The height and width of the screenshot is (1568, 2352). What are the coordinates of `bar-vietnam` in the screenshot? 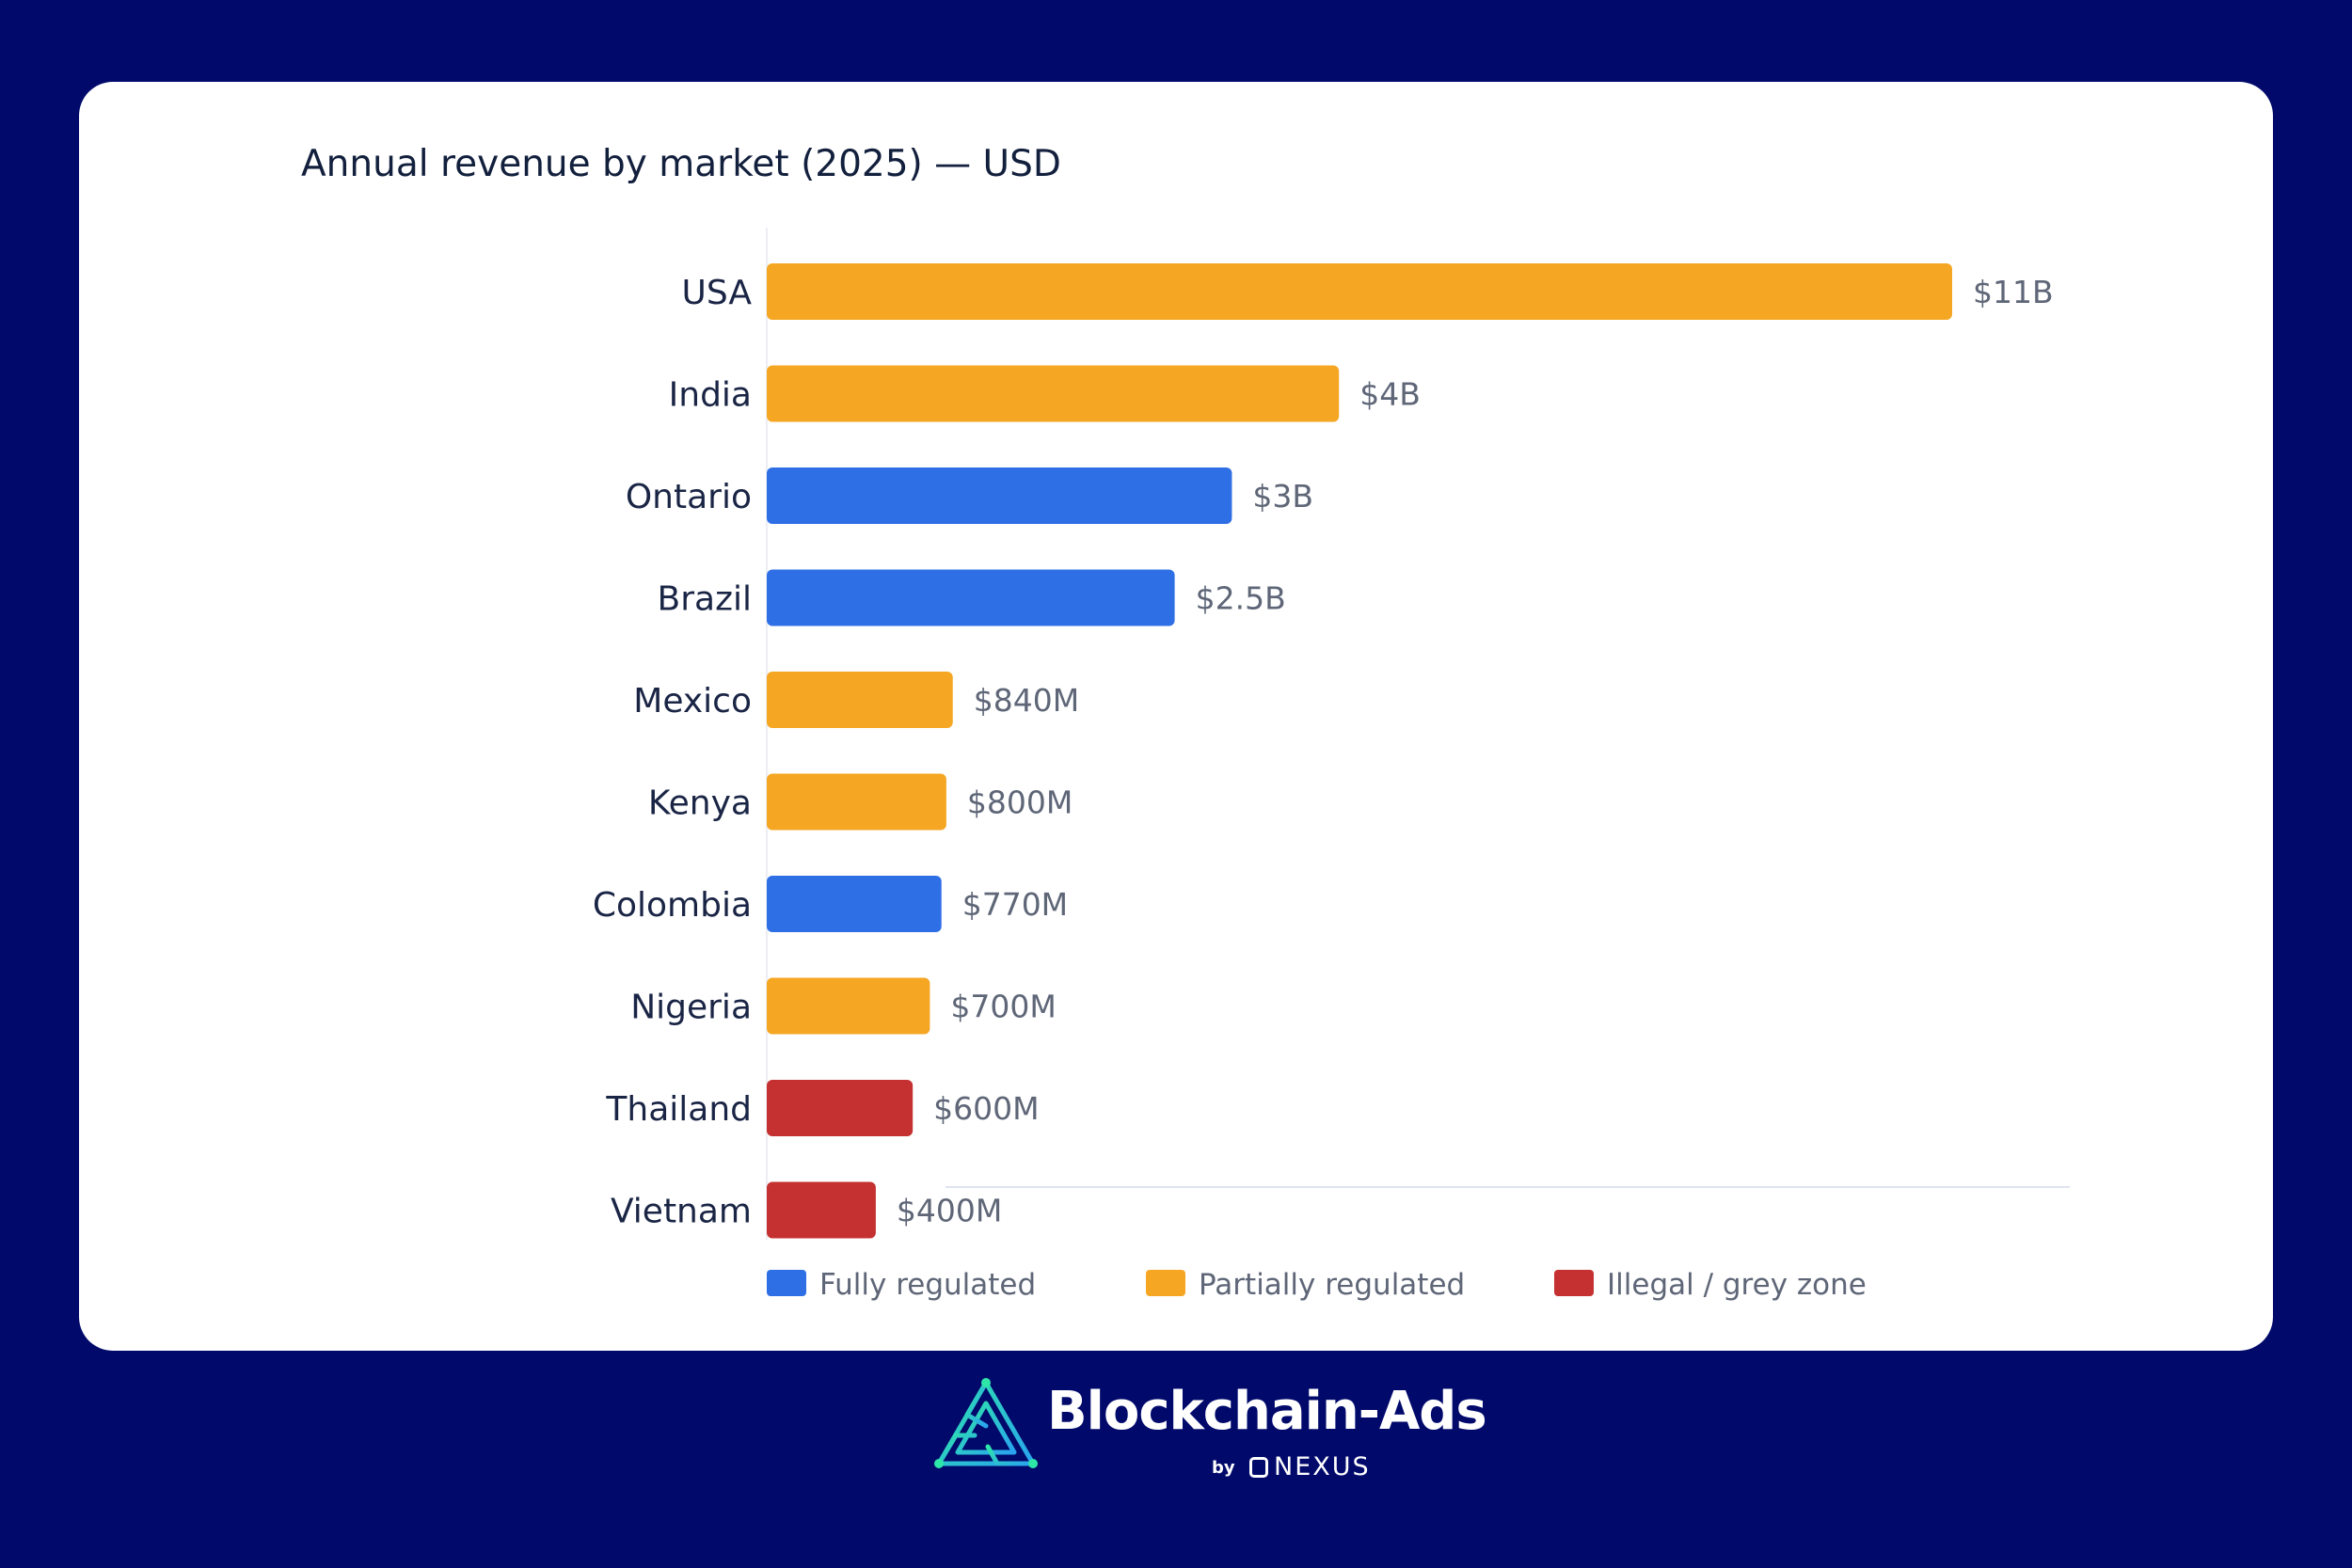 It's located at (821, 1210).